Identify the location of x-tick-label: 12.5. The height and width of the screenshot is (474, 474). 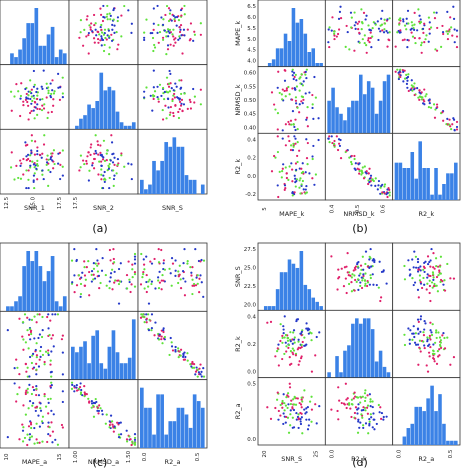
(7, 202).